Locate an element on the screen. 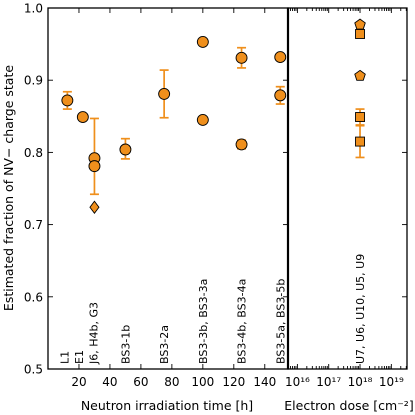 This screenshot has width=415, height=415. y-axis-label: Estimated fraction of NV− charge state is located at coordinates (8, 188).